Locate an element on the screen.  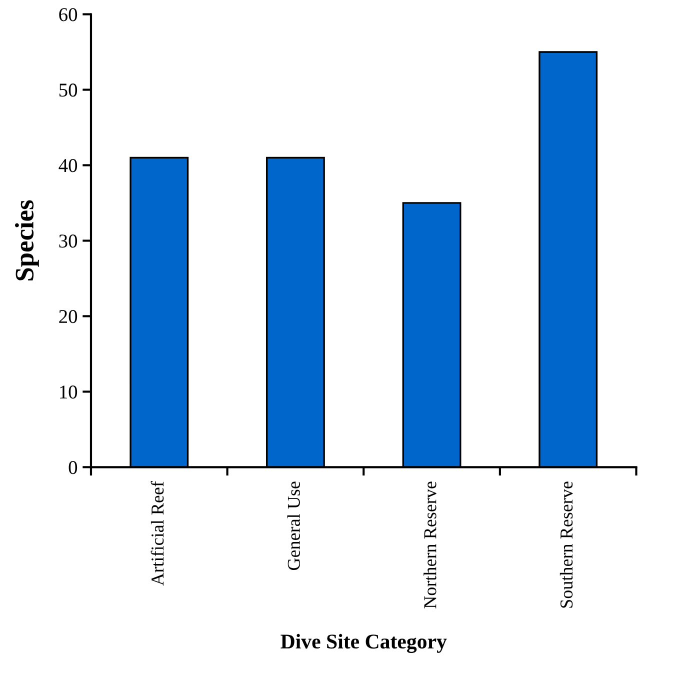
x-tick-label: Northern Reserve is located at coordinates (430, 545).